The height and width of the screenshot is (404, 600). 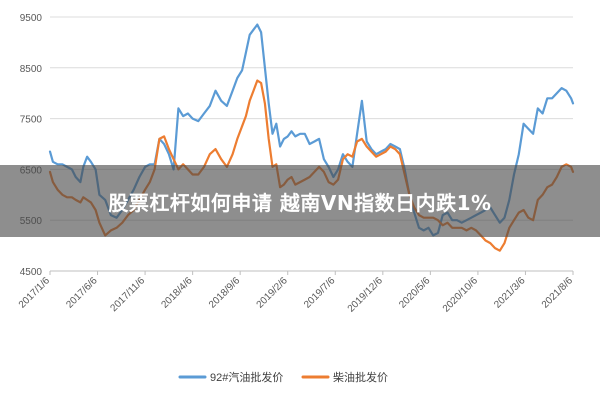 I want to click on x-tick-label: 2019/2/6, so click(x=273, y=293).